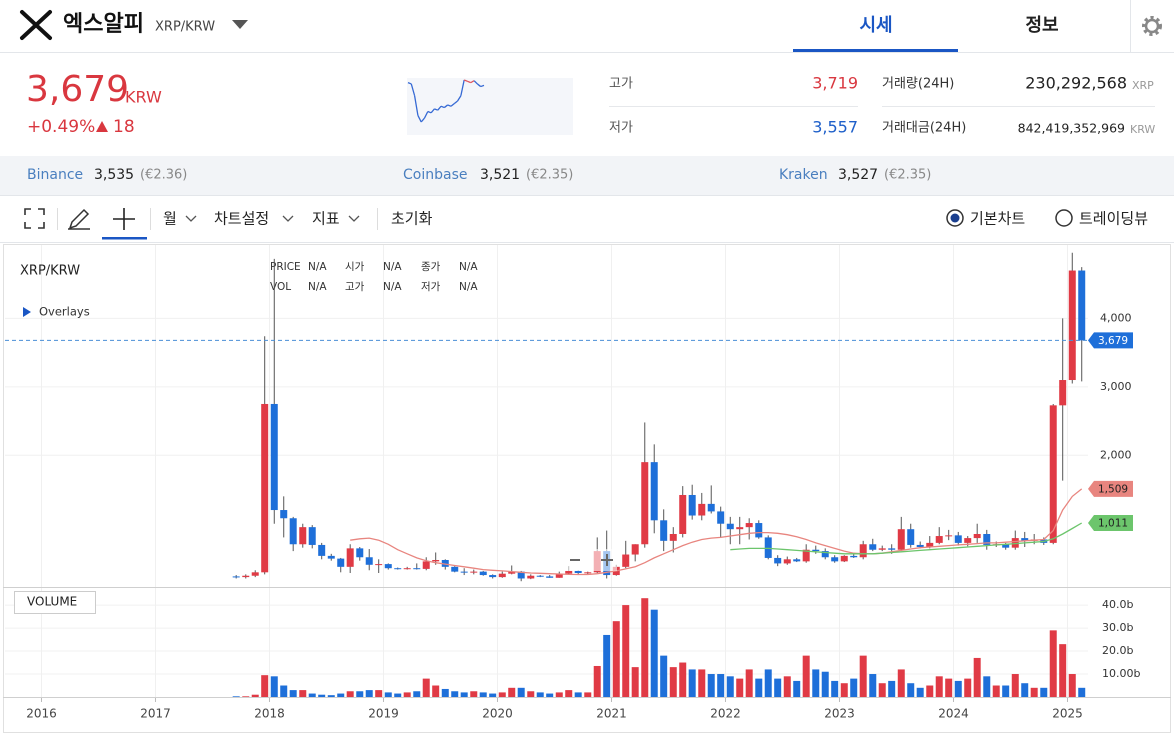  Describe the element at coordinates (1117, 604) in the screenshot. I see `volume-tick-label: 40.0b` at that location.